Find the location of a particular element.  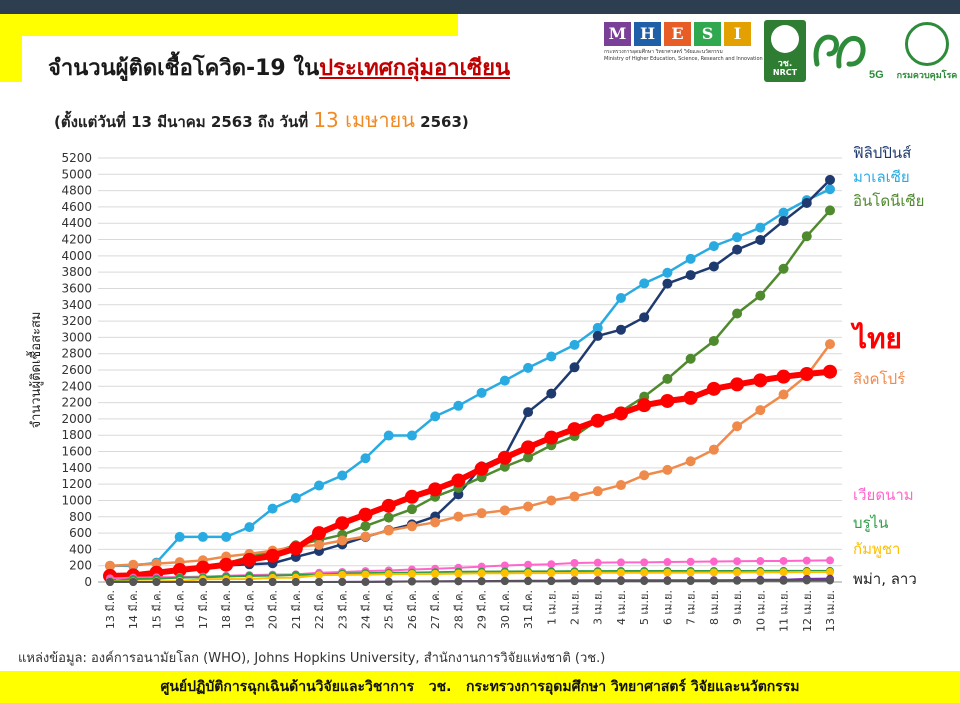

x-tick-label: 21 มี.ค. is located at coordinates (296, 609).